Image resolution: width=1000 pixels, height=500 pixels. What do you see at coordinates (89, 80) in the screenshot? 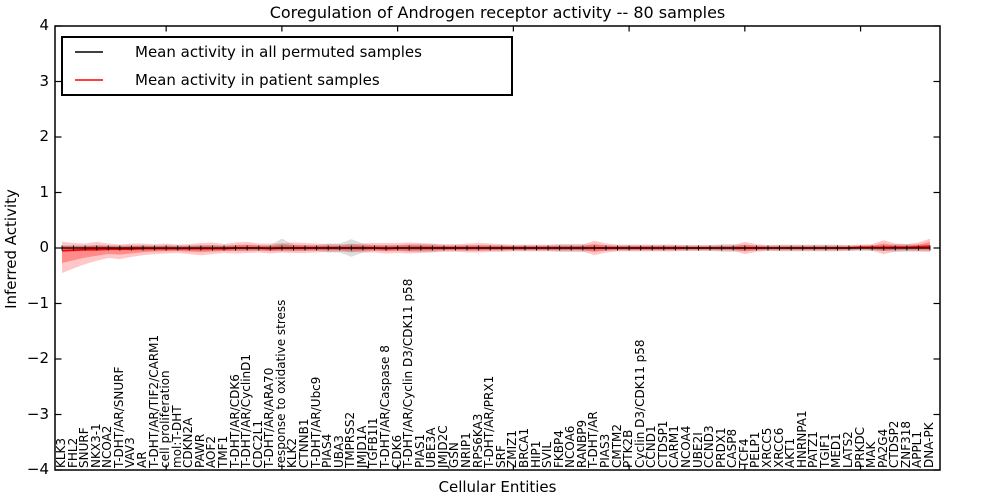
I see `red-line-swatch` at bounding box center [89, 80].